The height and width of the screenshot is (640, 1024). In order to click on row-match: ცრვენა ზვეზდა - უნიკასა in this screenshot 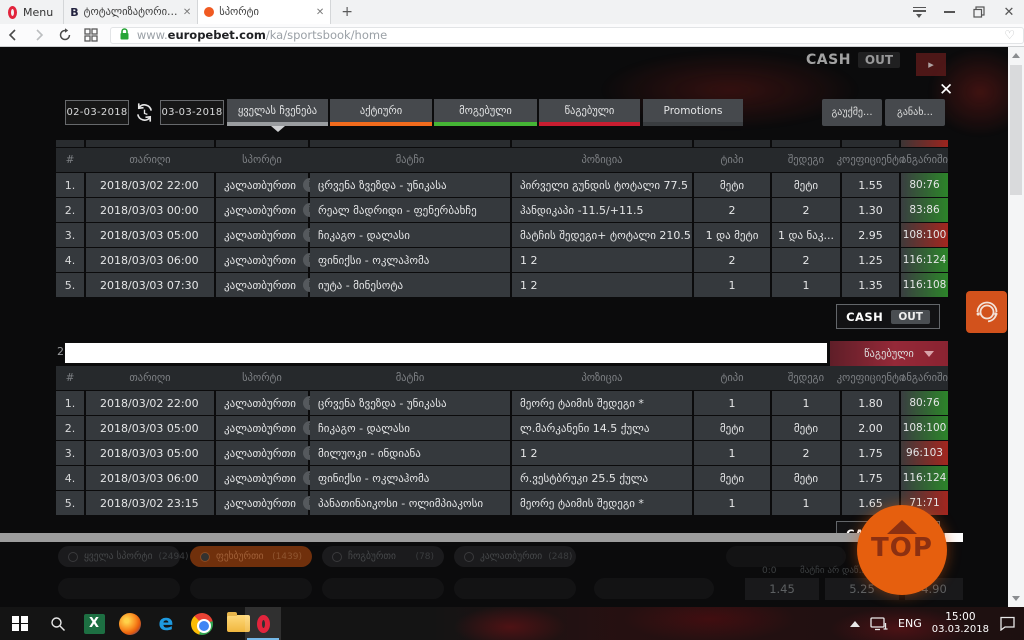, I will do `click(410, 185)`.